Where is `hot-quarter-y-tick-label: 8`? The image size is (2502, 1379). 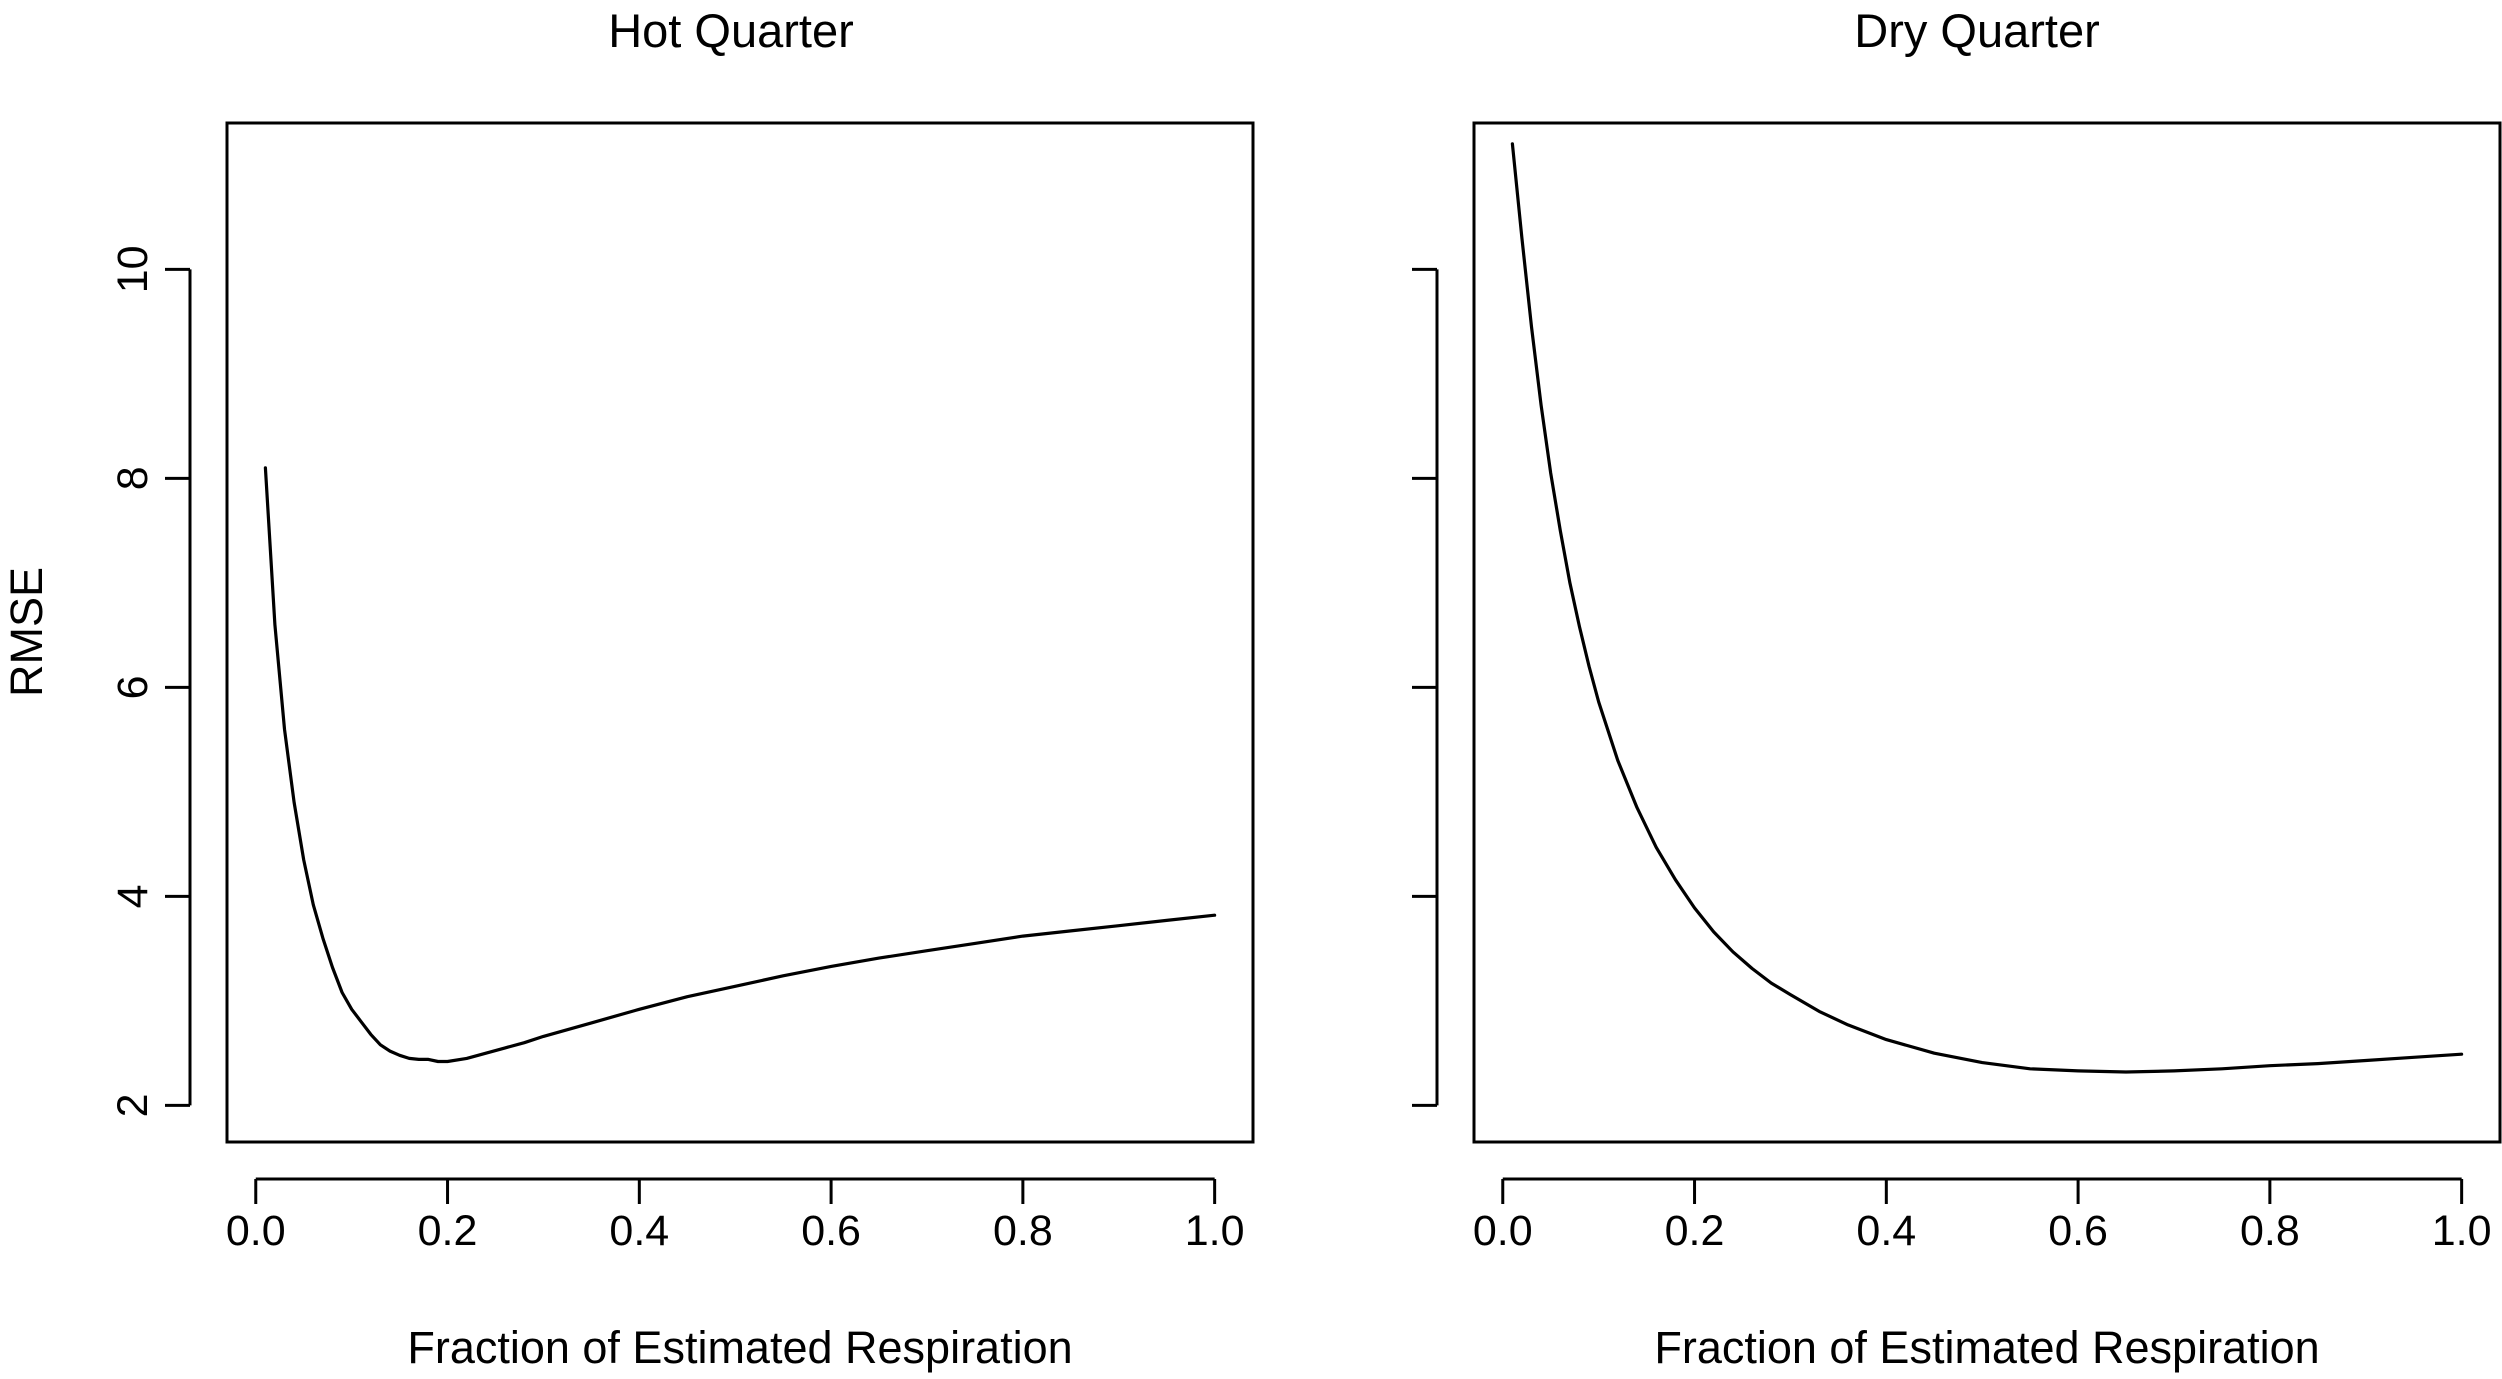
hot-quarter-y-tick-label: 8 is located at coordinates (133, 478).